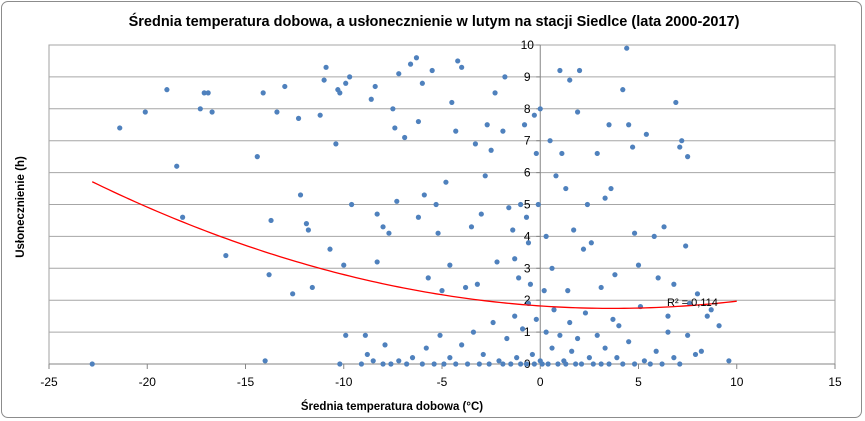 The image size is (865, 421). Describe the element at coordinates (527, 268) in the screenshot. I see `y-tick-label: 3` at that location.